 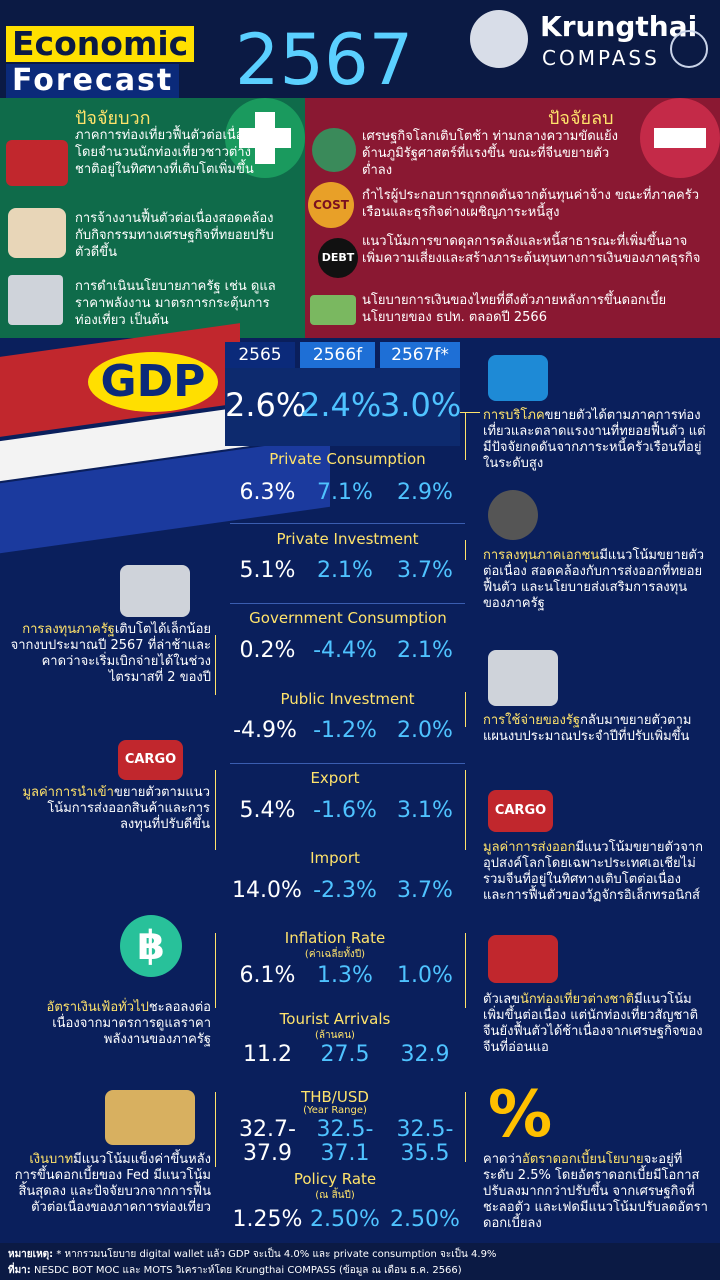 I want to click on cargo-export-icon: CARGO, so click(x=520, y=811).